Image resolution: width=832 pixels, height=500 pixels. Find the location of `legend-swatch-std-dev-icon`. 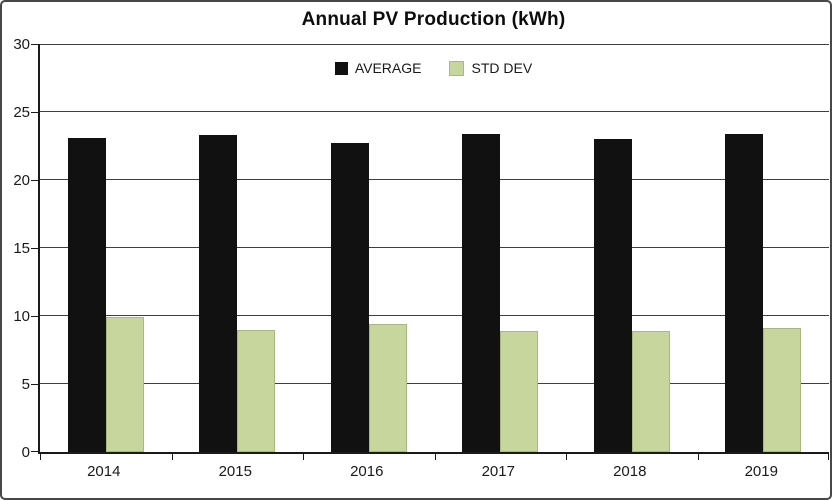

legend-swatch-std-dev-icon is located at coordinates (457, 68).